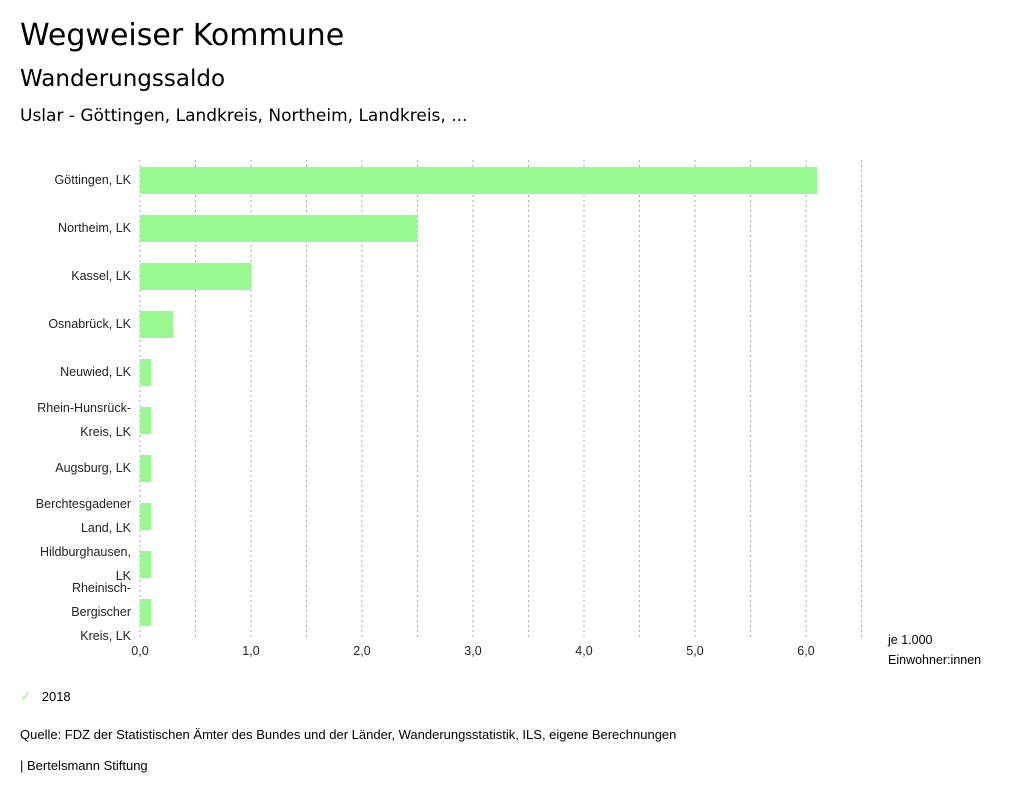 The width and height of the screenshot is (1024, 799). What do you see at coordinates (182, 35) in the screenshot?
I see `page-title: Wegweiser Kommune` at bounding box center [182, 35].